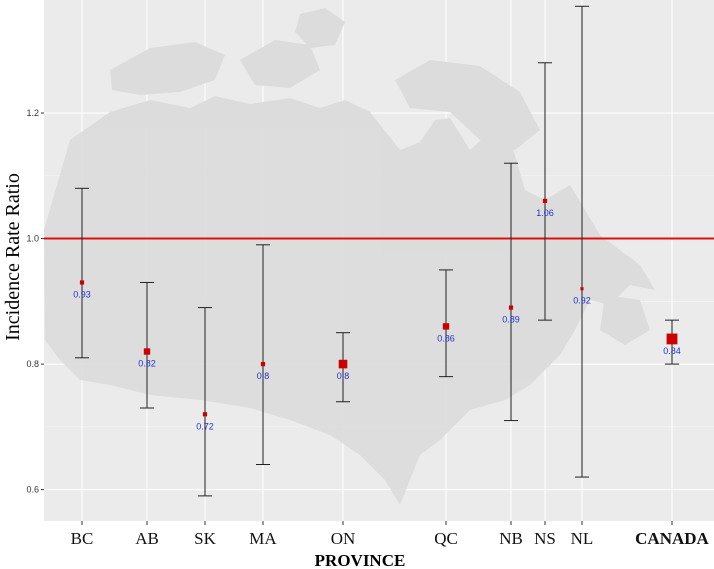  I want to click on x-tick-label: CANADA, so click(672, 538).